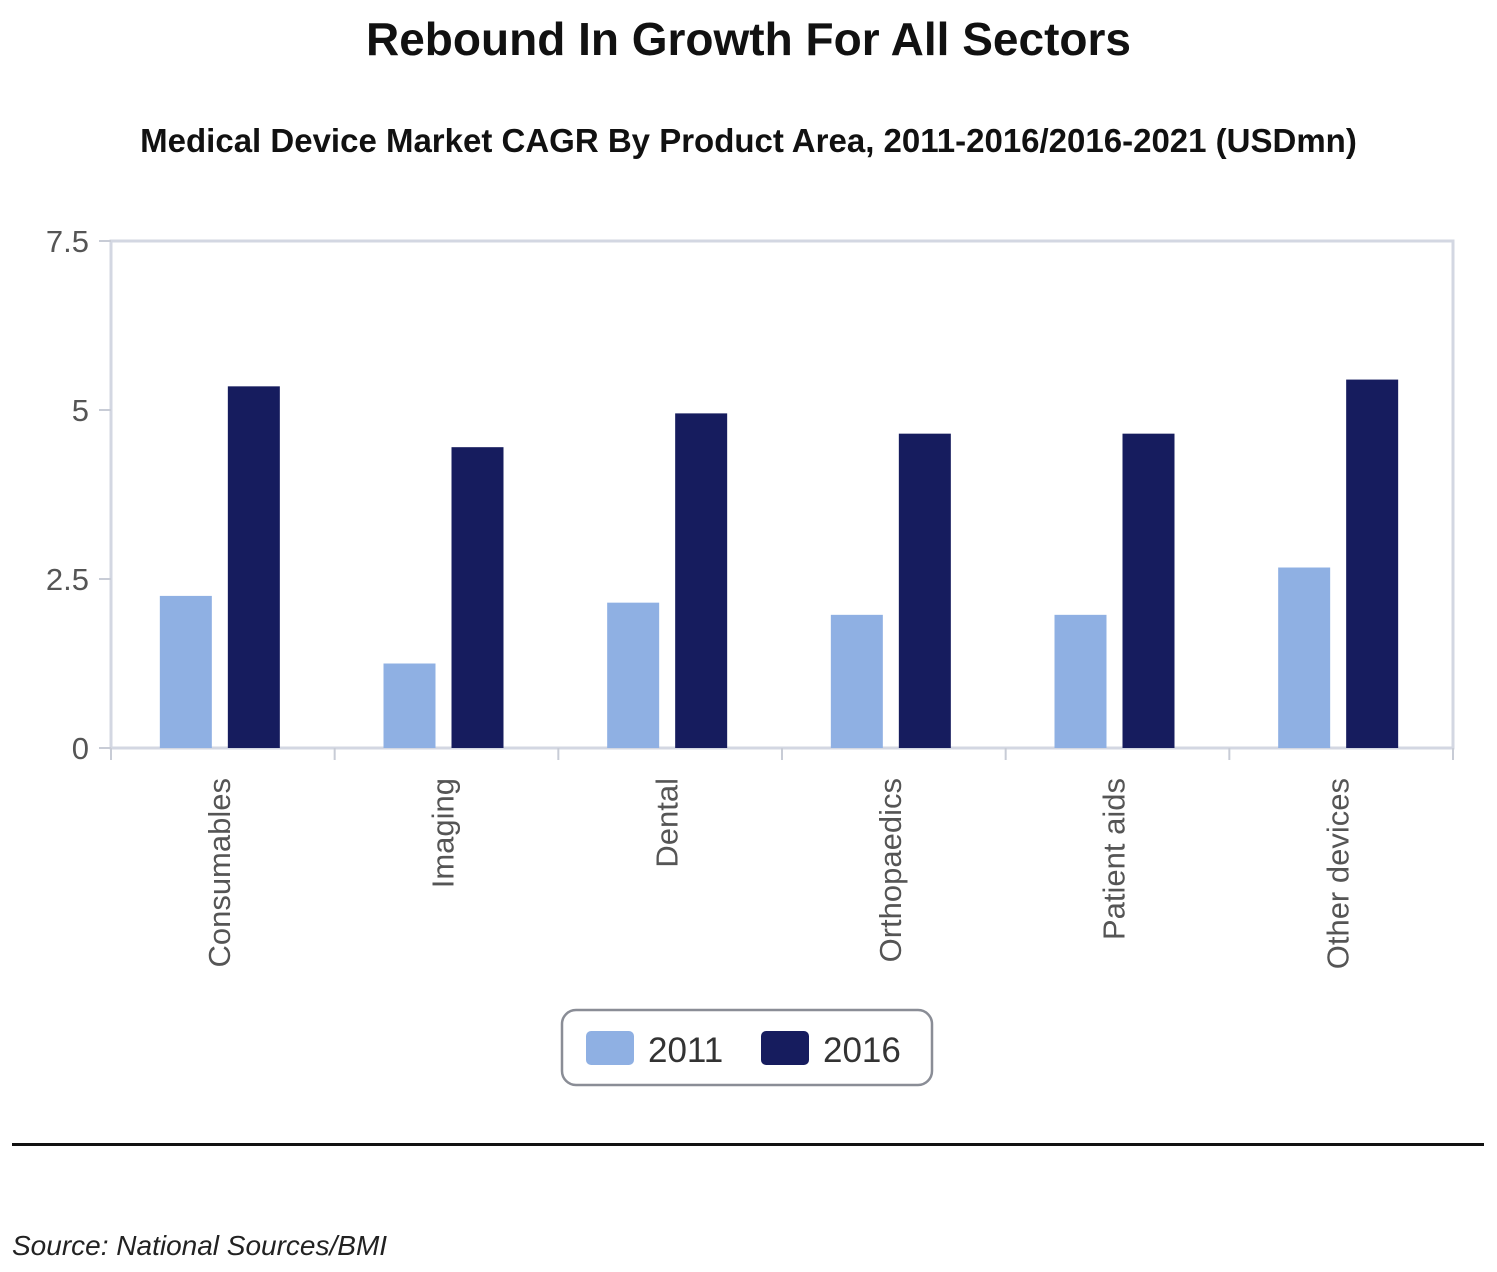  I want to click on y-tick-label: 0, so click(80, 748).